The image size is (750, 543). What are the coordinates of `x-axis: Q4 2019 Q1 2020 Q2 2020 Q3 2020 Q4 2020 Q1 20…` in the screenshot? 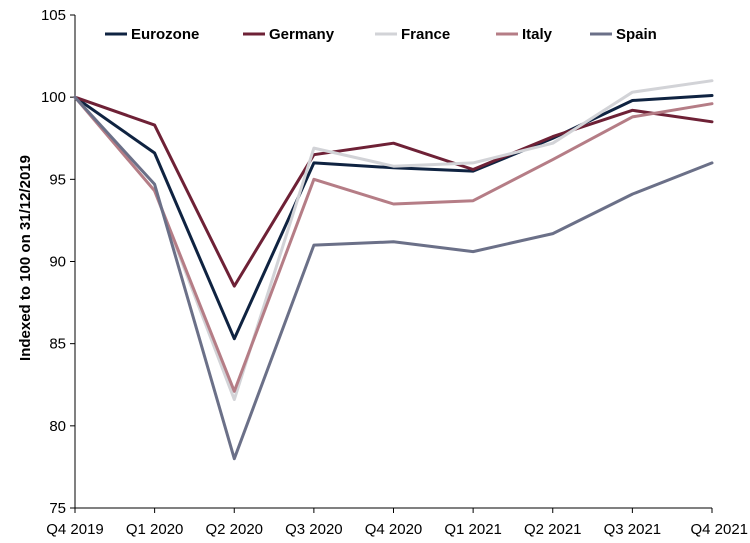 It's located at (397, 522).